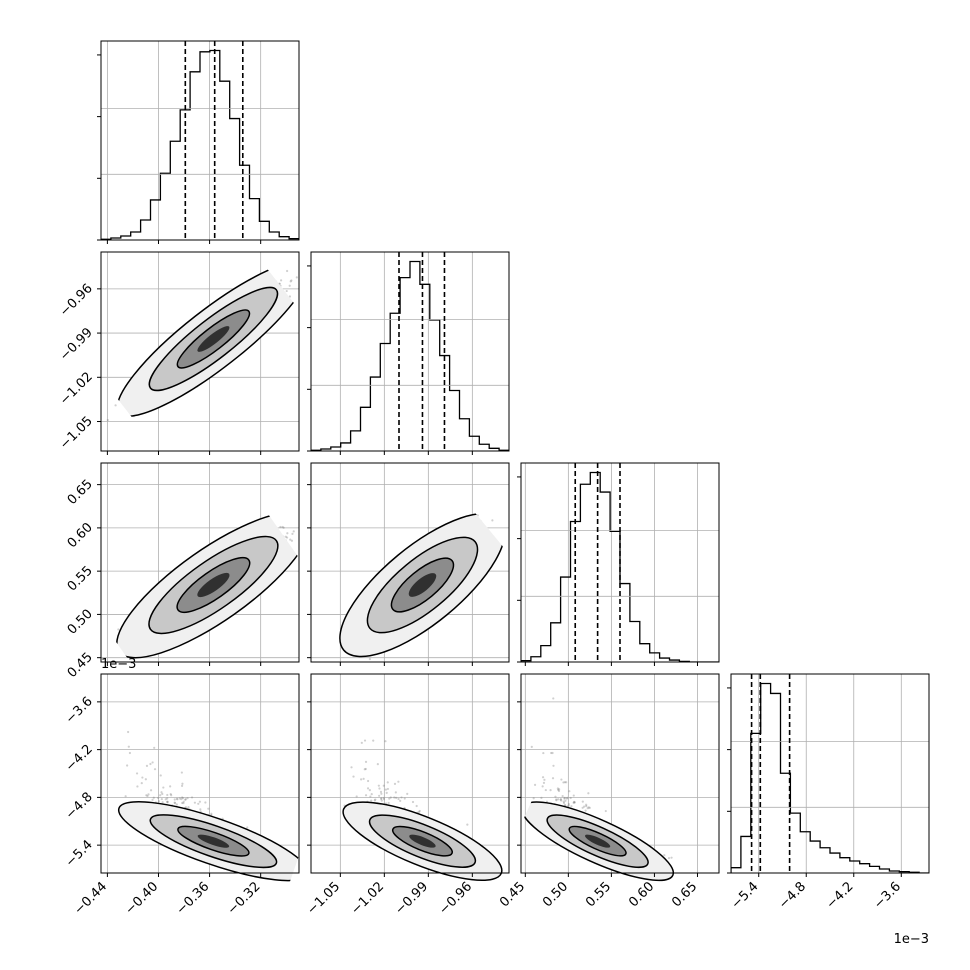  What do you see at coordinates (76, 300) in the screenshot?
I see `y-tick-label: −0.96` at bounding box center [76, 300].